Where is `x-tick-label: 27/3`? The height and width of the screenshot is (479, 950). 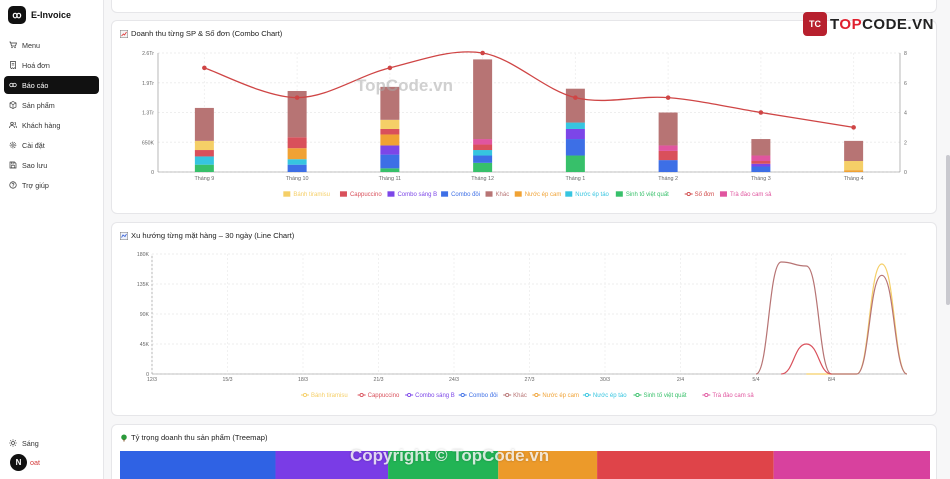
x-tick-label: 27/3 is located at coordinates (529, 380).